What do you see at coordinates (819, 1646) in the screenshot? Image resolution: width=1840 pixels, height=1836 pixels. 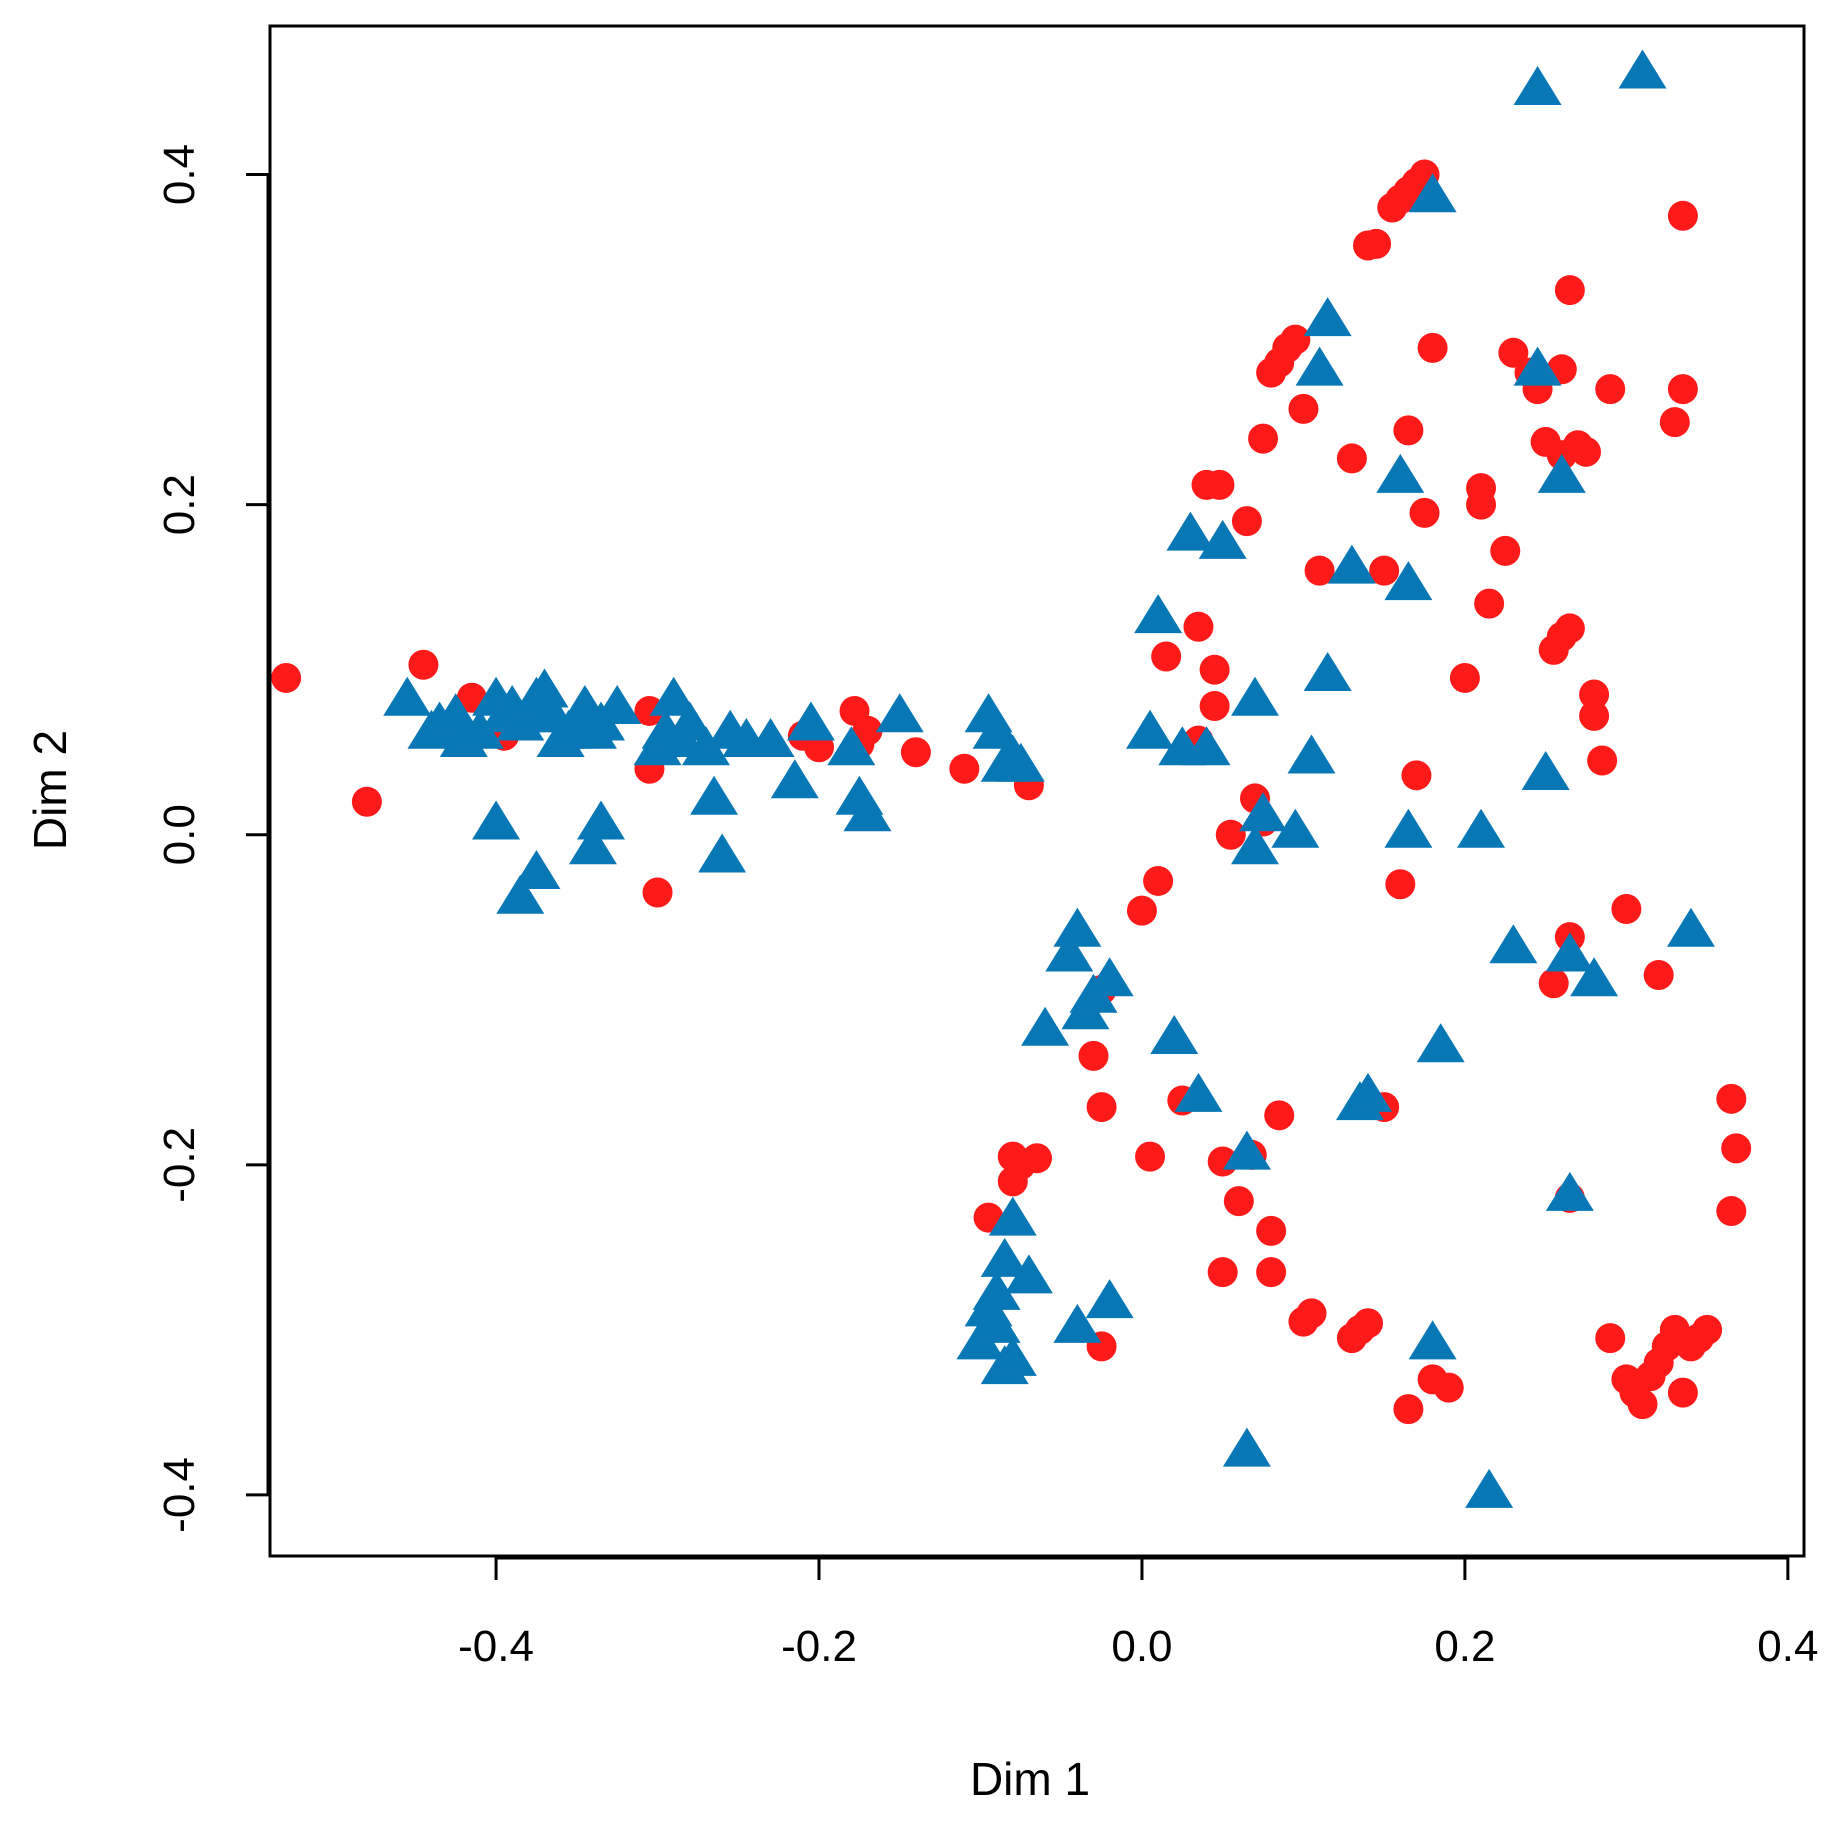 I see `x-tick-label: -0.2` at bounding box center [819, 1646].